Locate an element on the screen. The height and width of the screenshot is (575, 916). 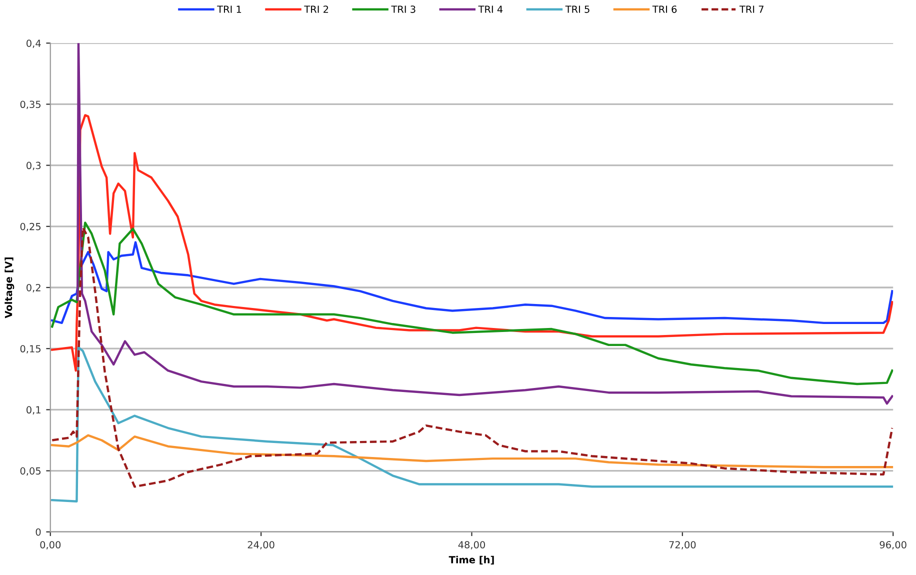
legend-label: TRI 5 is located at coordinates (577, 9).